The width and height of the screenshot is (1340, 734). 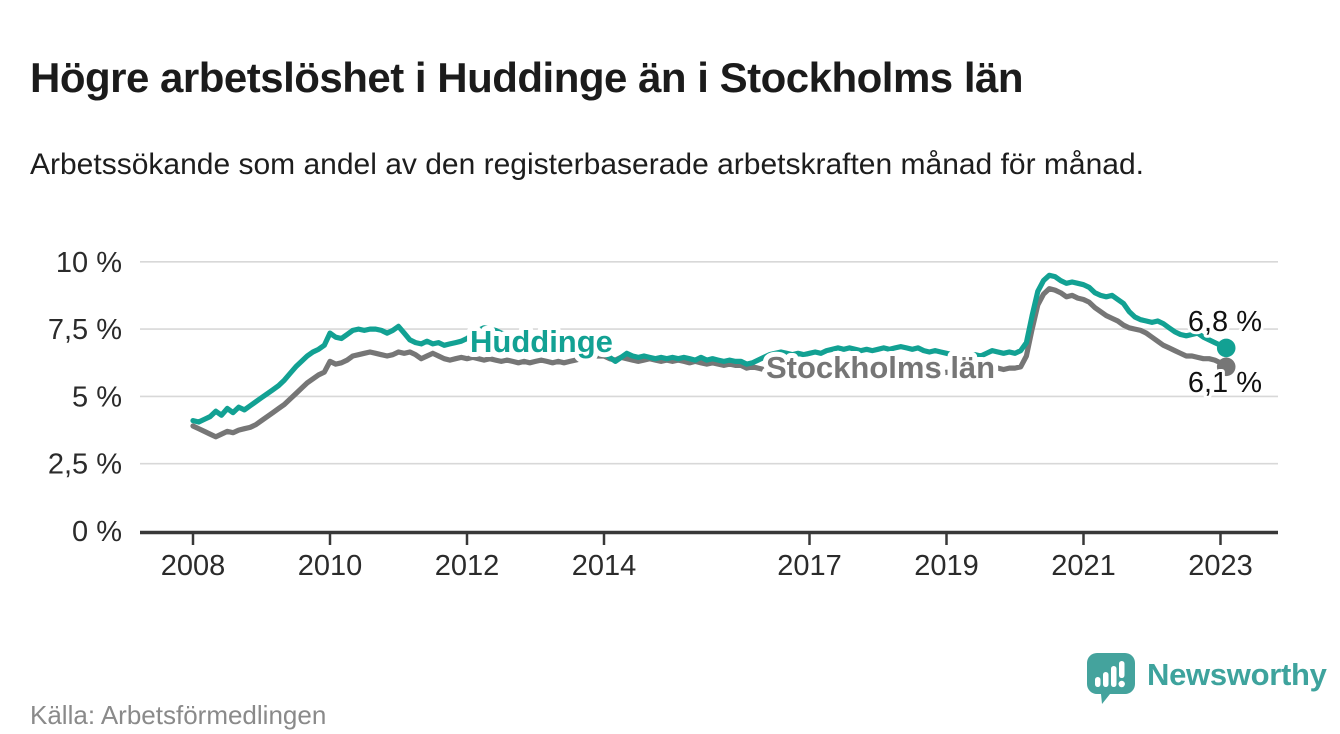 What do you see at coordinates (85, 330) in the screenshot?
I see `y-axis-tick-label: 7,5 %` at bounding box center [85, 330].